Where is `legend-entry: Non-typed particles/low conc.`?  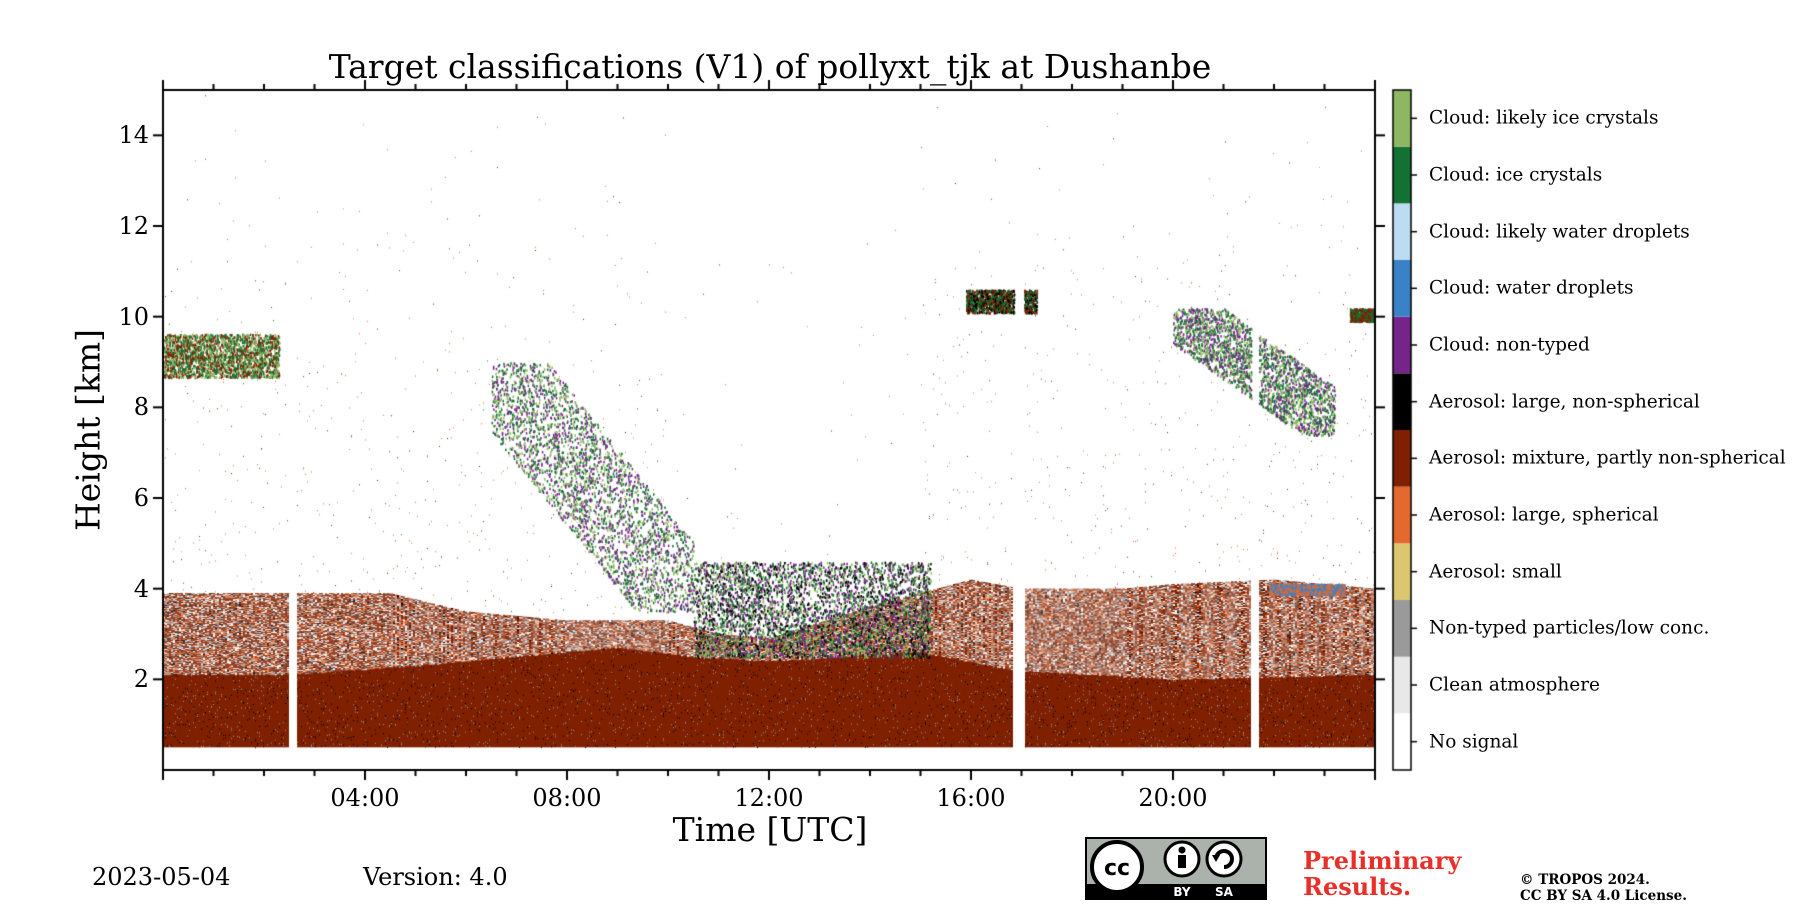 legend-entry: Non-typed particles/low conc. is located at coordinates (1569, 628).